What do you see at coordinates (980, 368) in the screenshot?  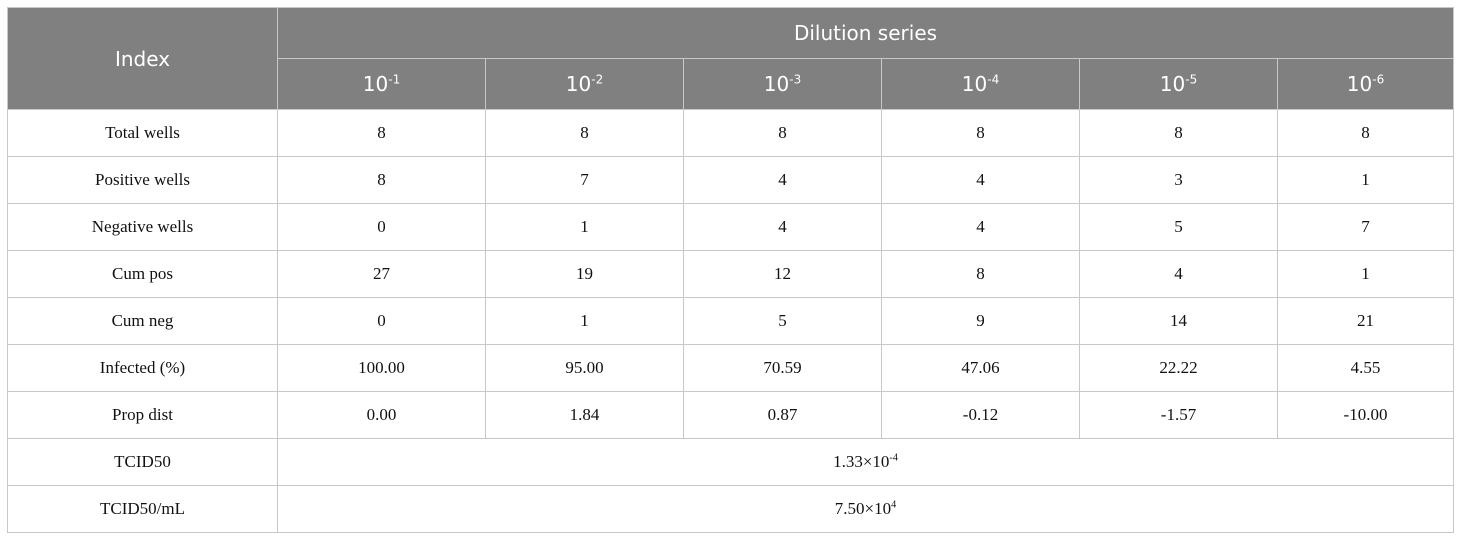 I see `cell: 47.06` at bounding box center [980, 368].